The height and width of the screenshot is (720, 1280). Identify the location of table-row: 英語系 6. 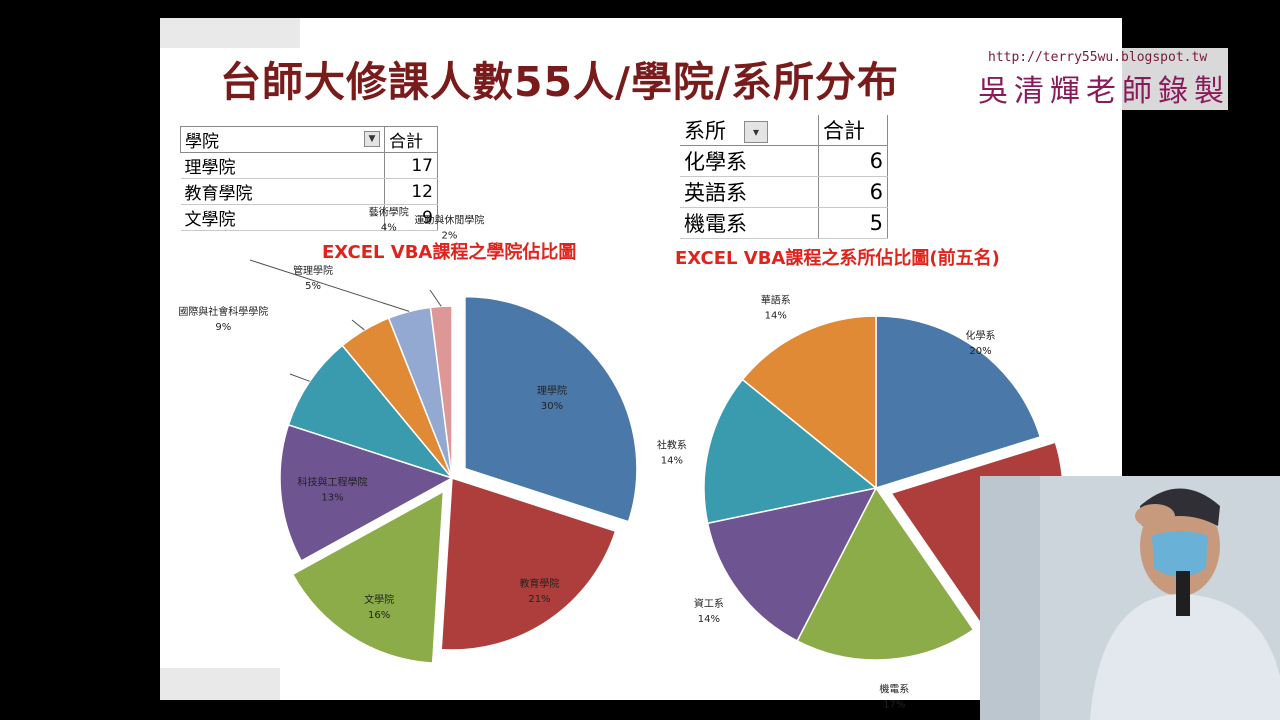
(784, 192).